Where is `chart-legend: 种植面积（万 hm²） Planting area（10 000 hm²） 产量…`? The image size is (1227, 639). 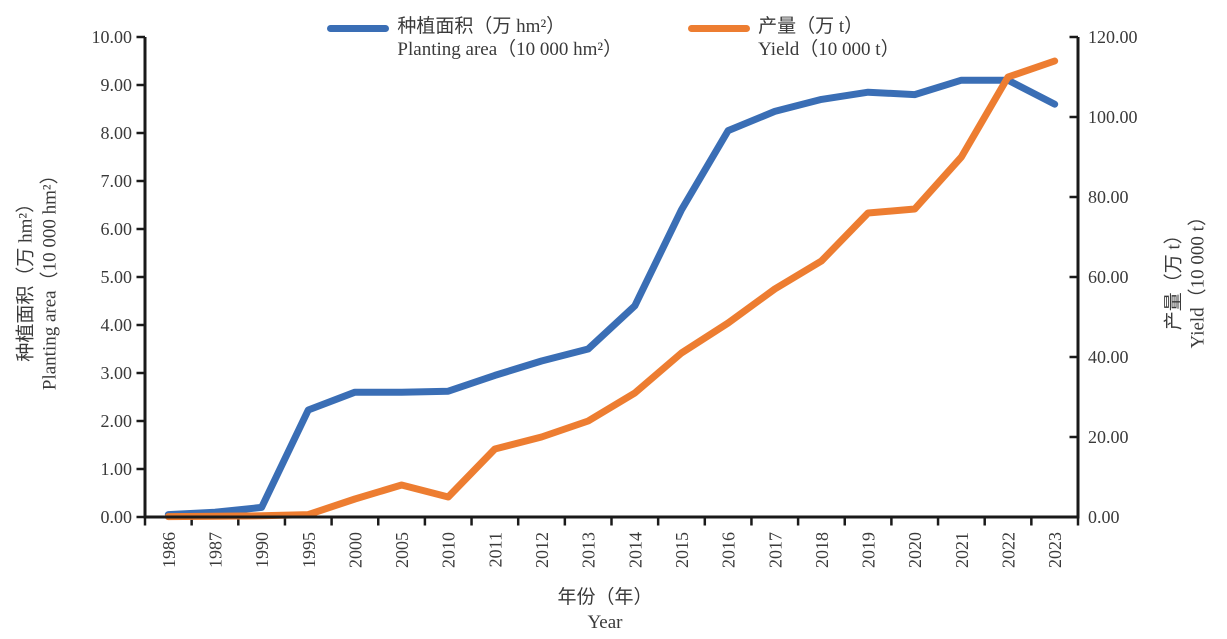
chart-legend: 种植面积（万 hm²） Planting area（10 000 hm²） 产量… is located at coordinates (613, 39).